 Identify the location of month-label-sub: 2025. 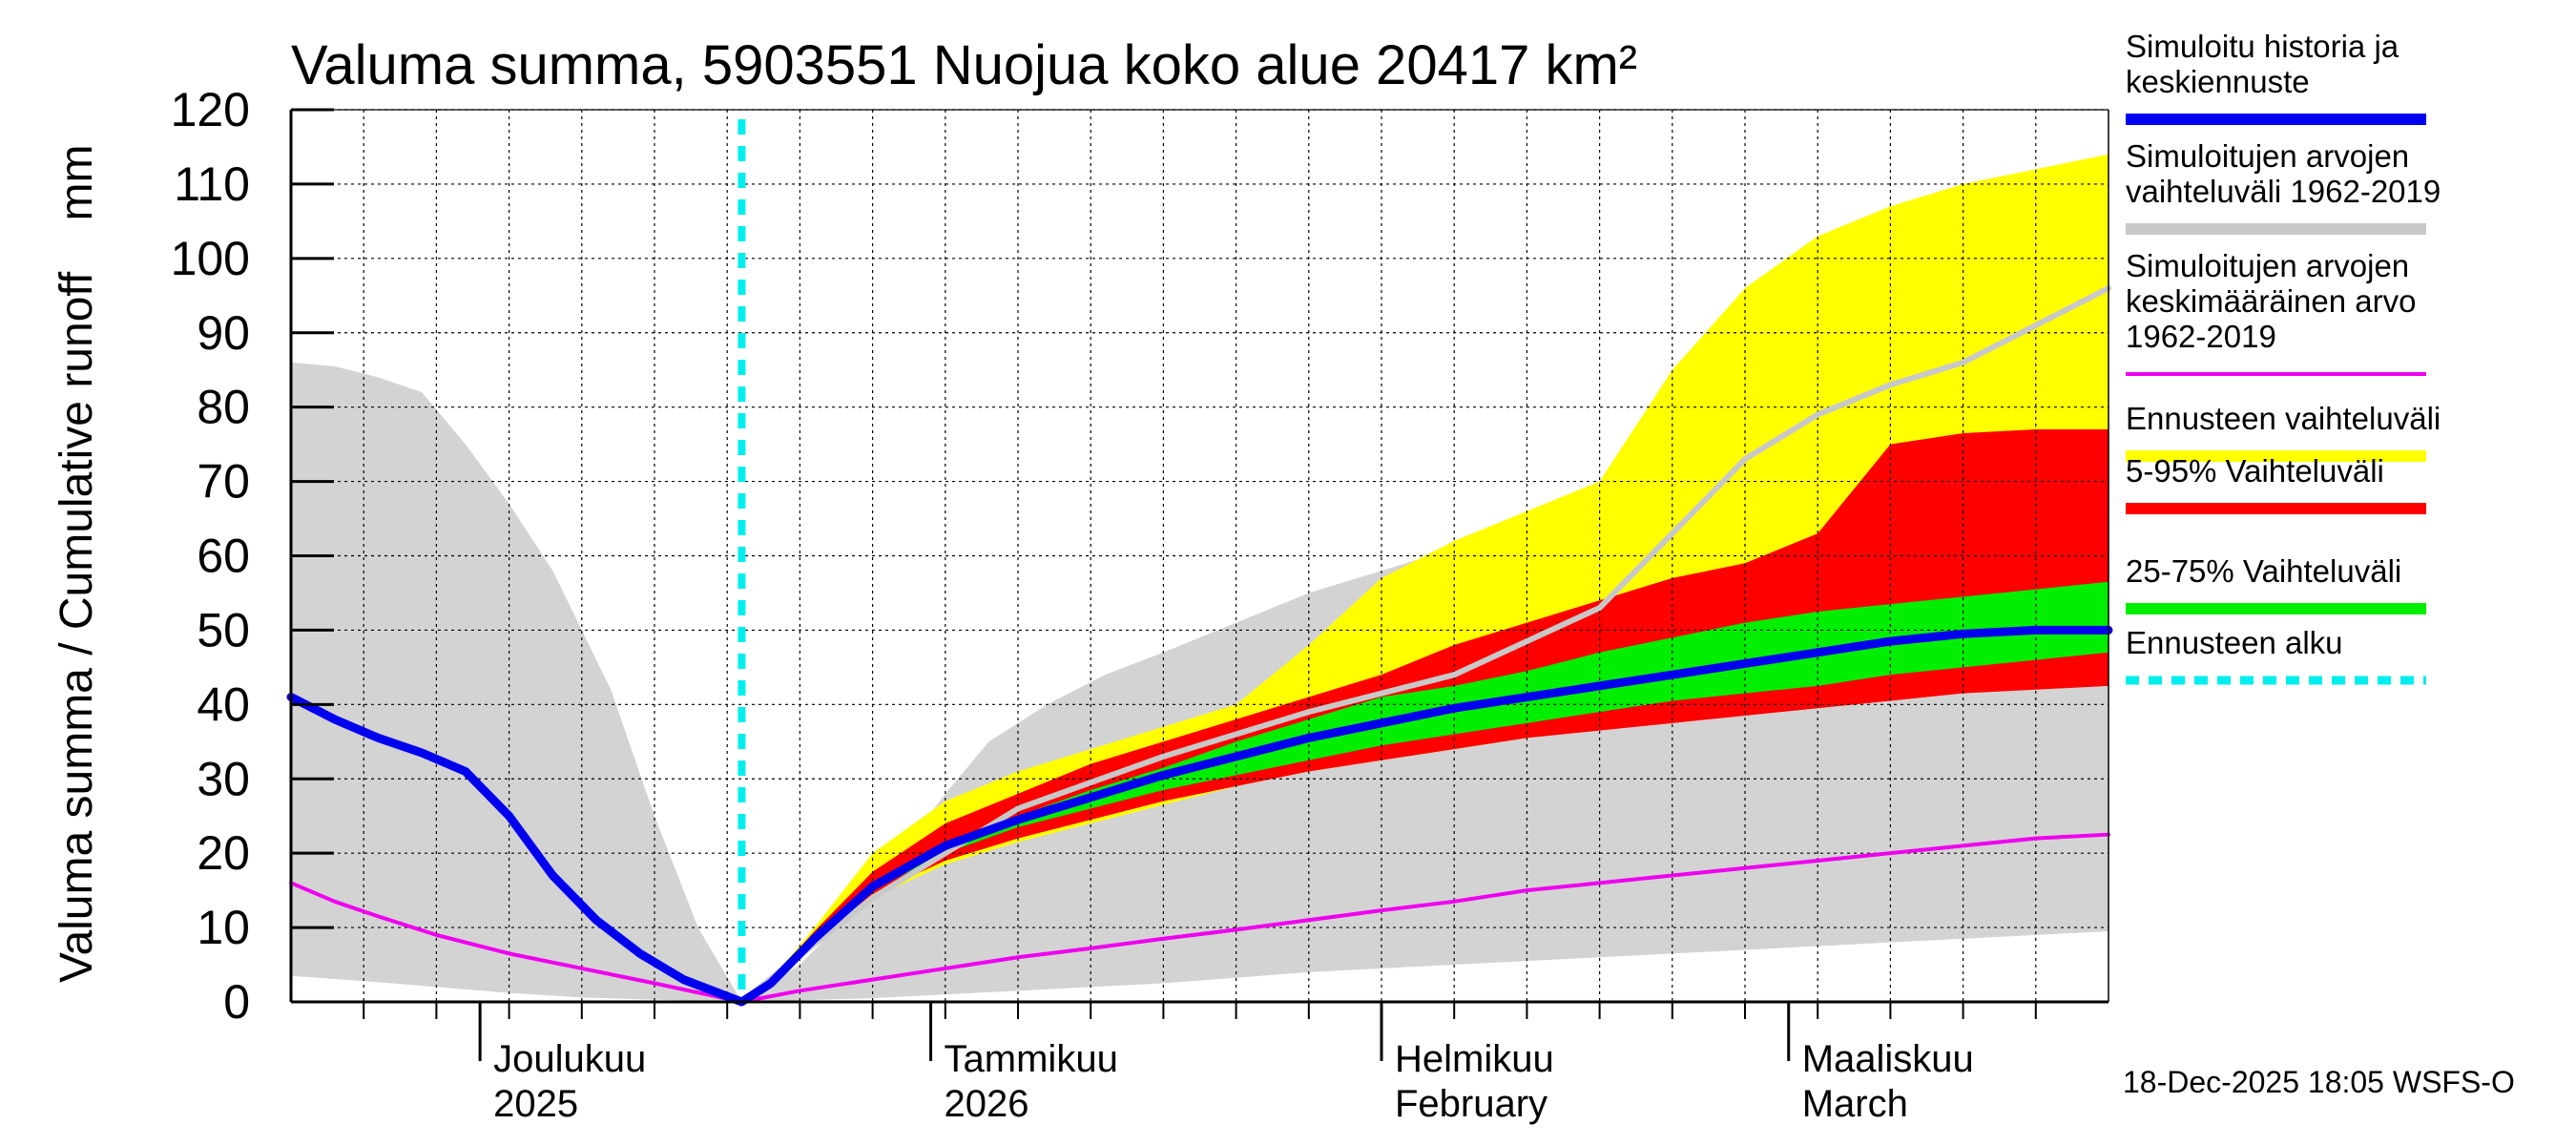
(535, 1104).